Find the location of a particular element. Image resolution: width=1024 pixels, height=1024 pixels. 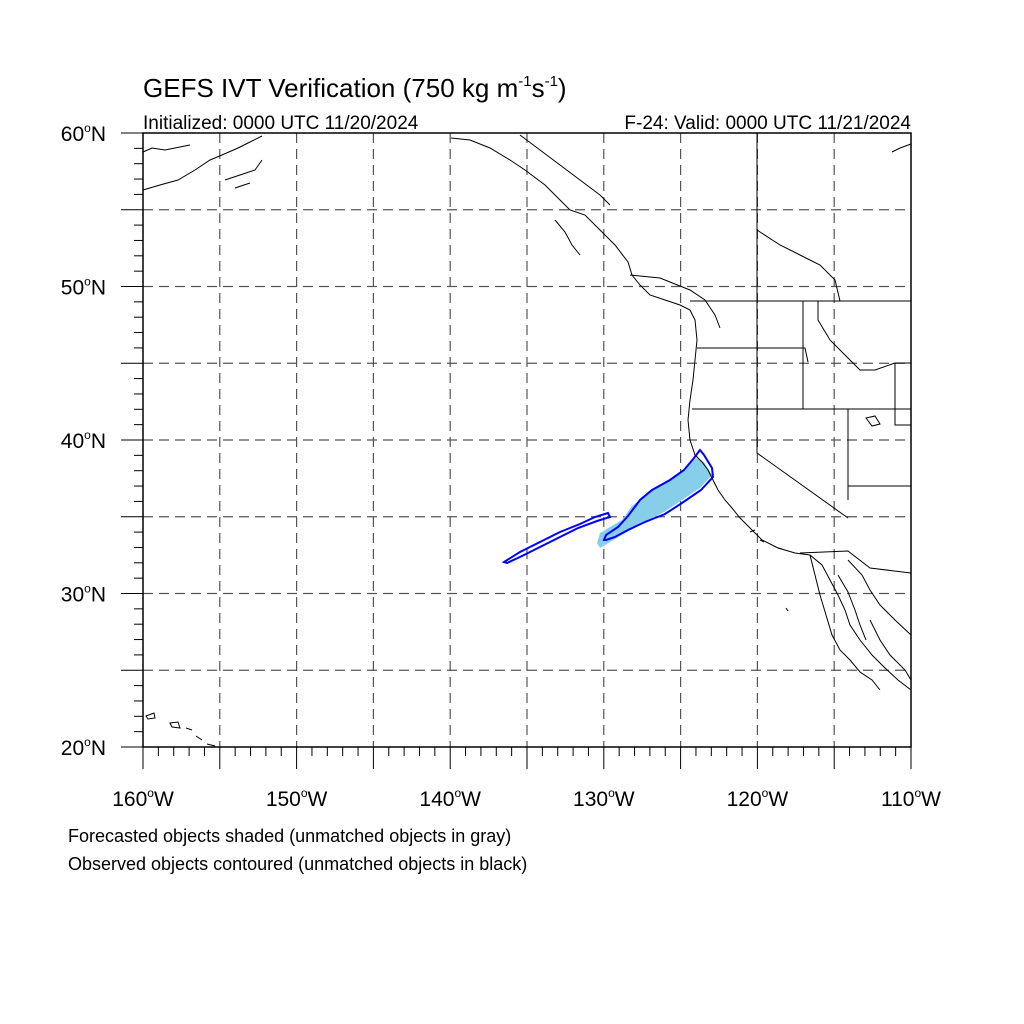

lat-label: 30oN is located at coordinates (83, 594).